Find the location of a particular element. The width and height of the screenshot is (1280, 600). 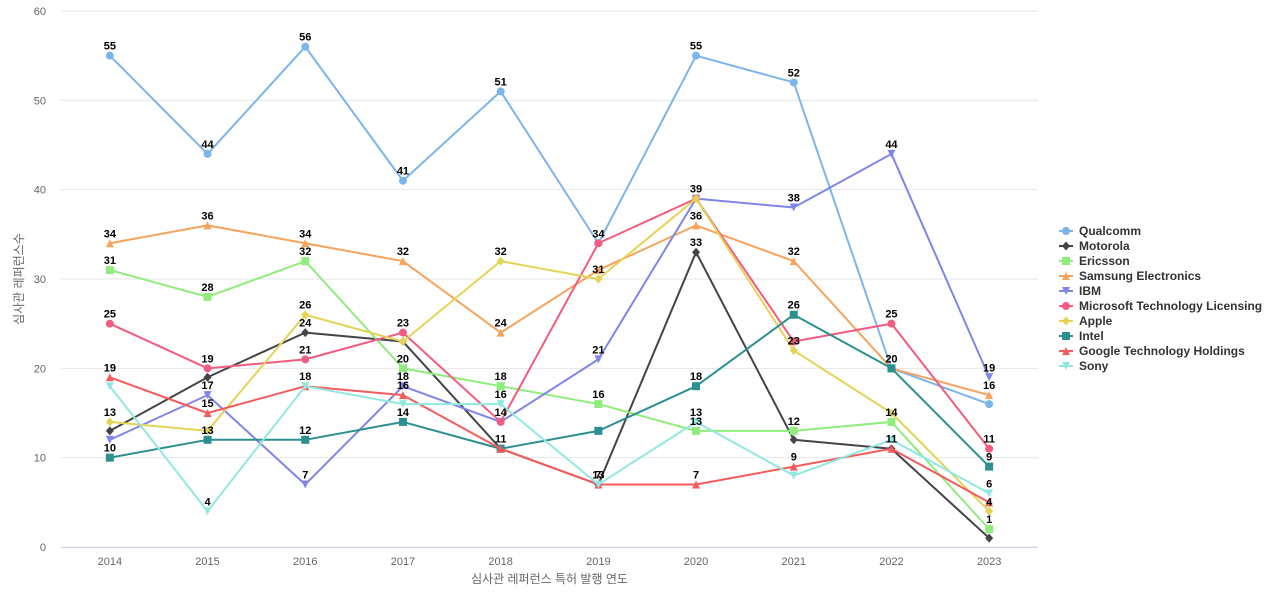

legend-label: Sony is located at coordinates (1094, 366).